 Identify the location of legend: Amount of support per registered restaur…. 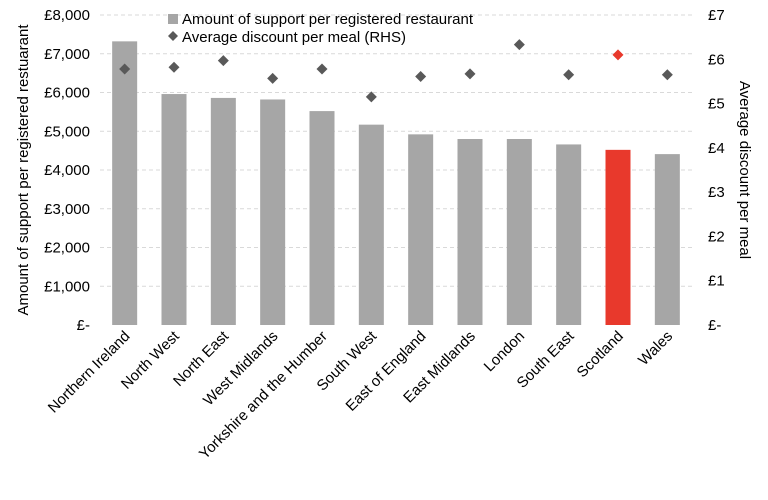
(321, 28).